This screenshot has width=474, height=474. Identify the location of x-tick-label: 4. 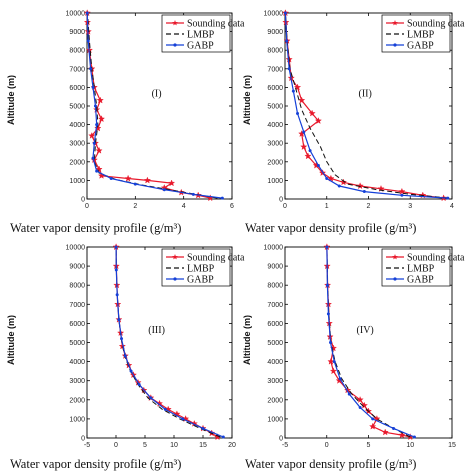
(452, 206).